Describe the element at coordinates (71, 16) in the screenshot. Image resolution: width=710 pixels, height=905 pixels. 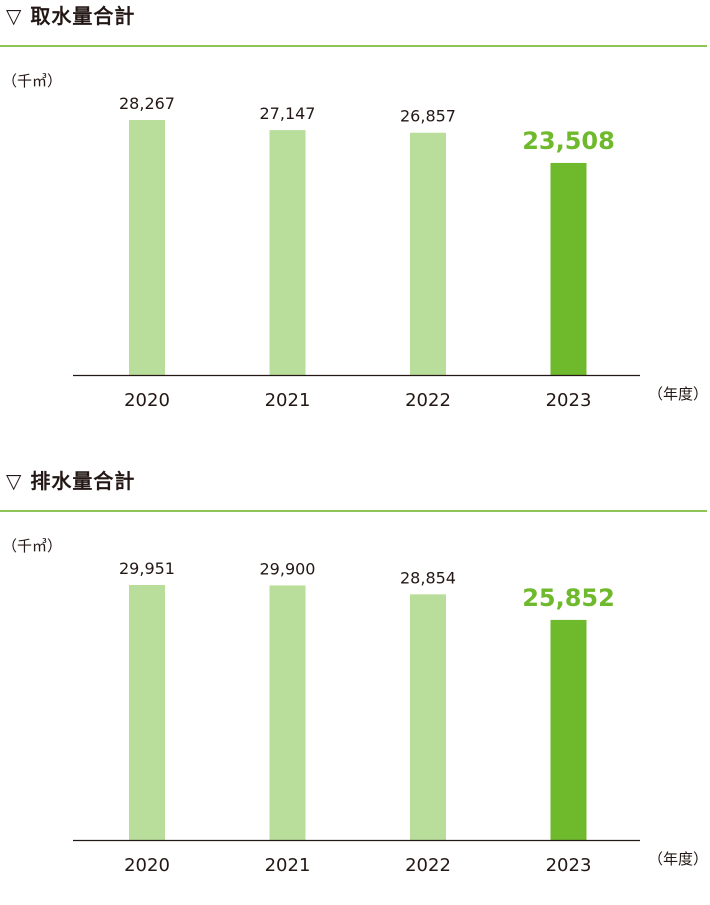
I see `chart-title: ▽ 取水量合計` at that location.